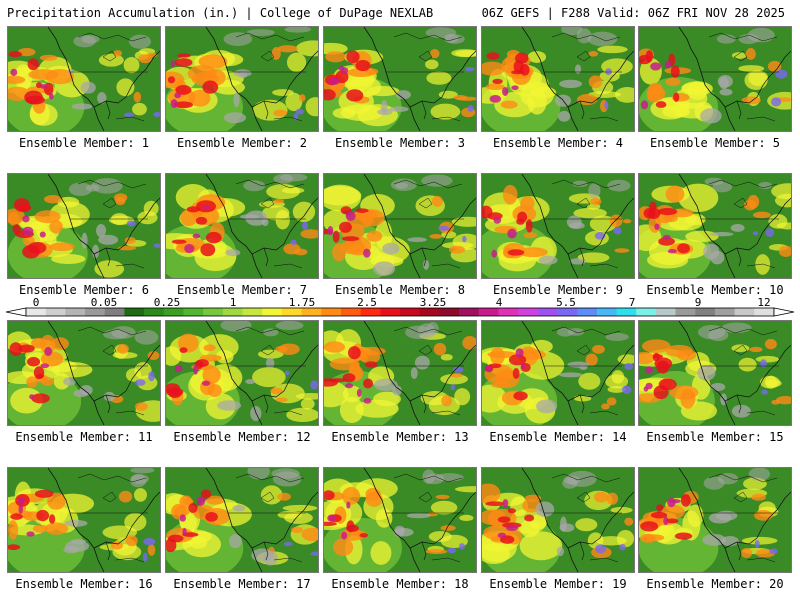 The width and height of the screenshot is (800, 600). What do you see at coordinates (499, 302) in the screenshot?
I see `colorbar-tick-label: 4` at bounding box center [499, 302].